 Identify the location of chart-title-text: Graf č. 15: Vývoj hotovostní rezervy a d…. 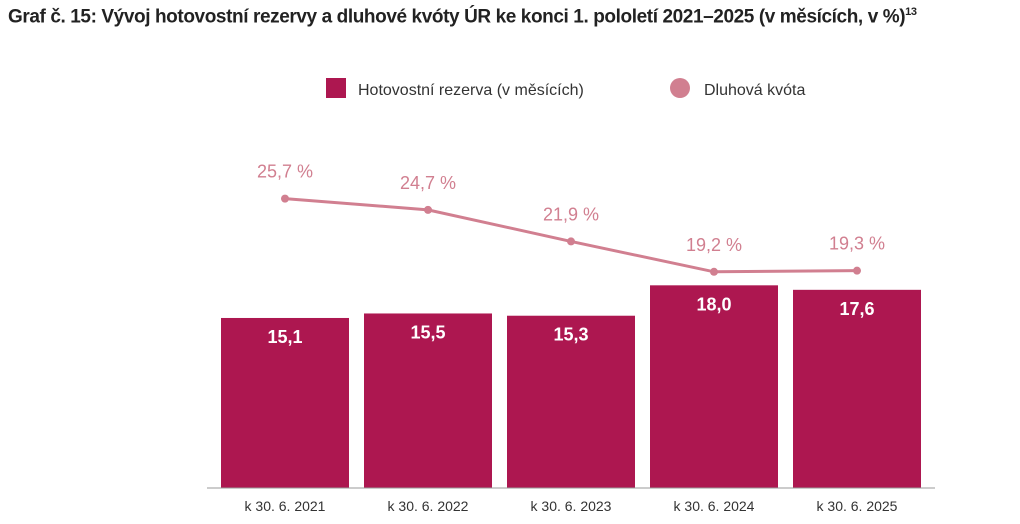
(457, 17).